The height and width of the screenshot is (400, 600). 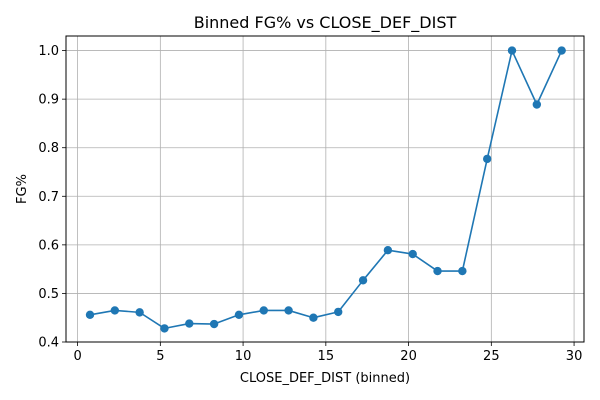 What do you see at coordinates (243, 356) in the screenshot?
I see `x-tick-label: 10` at bounding box center [243, 356].